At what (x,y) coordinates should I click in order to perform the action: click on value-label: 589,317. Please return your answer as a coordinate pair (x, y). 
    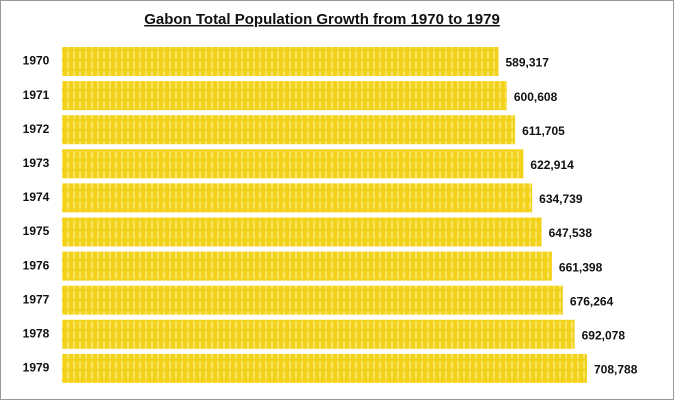
    Looking at the image, I should click on (528, 63).